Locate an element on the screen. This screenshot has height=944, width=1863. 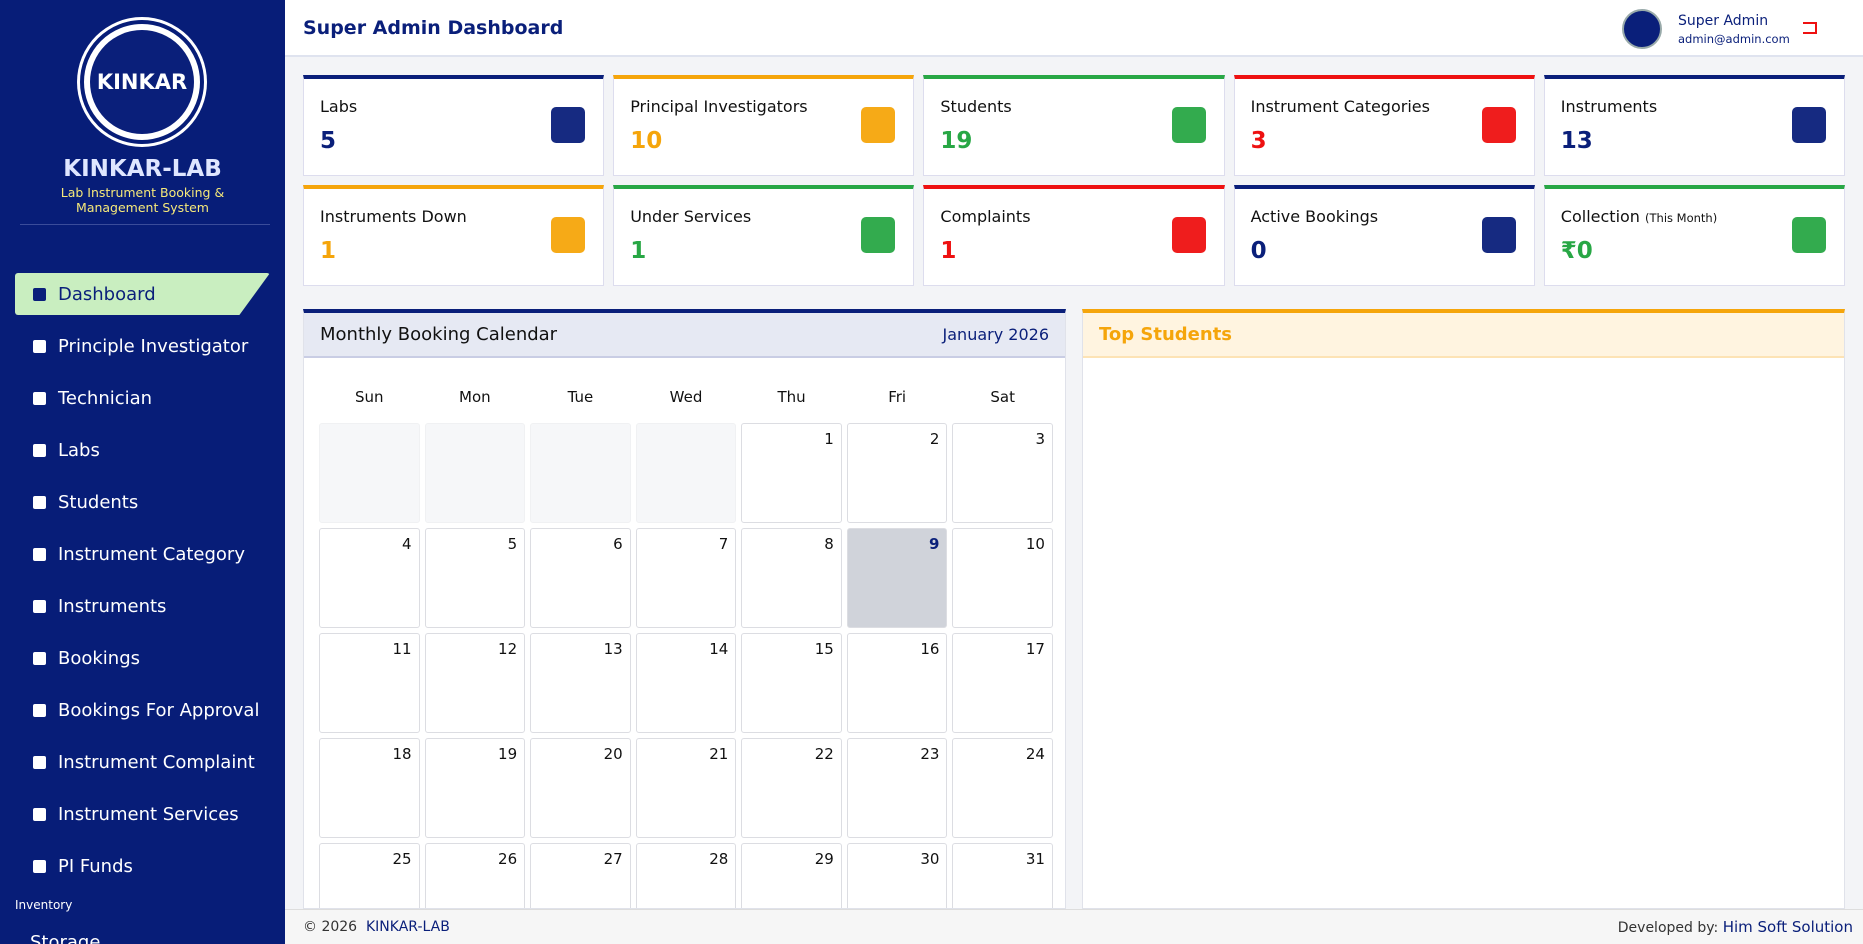
menu-item: Technician is located at coordinates (142, 398).